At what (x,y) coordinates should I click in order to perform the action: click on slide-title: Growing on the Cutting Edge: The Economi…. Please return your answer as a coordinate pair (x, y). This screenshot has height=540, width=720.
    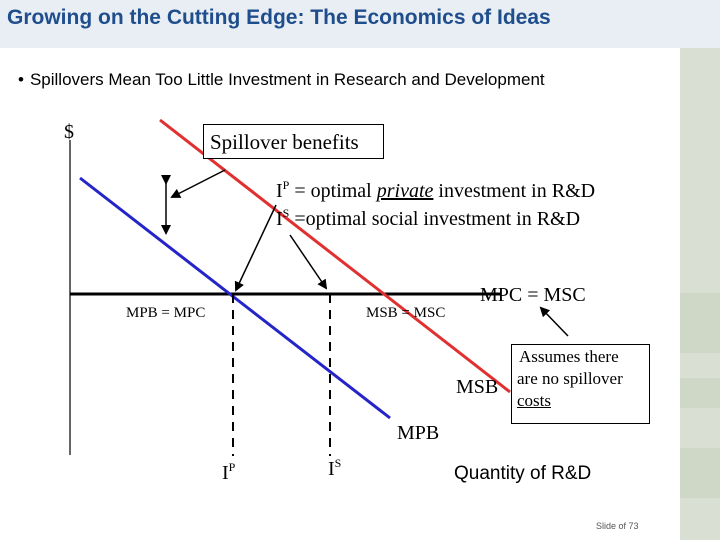
    Looking at the image, I should click on (279, 17).